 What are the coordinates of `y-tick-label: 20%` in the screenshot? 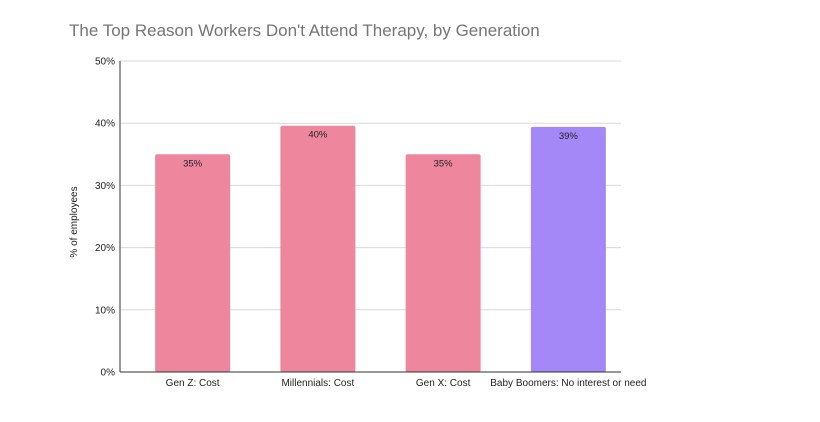 It's located at (105, 248).